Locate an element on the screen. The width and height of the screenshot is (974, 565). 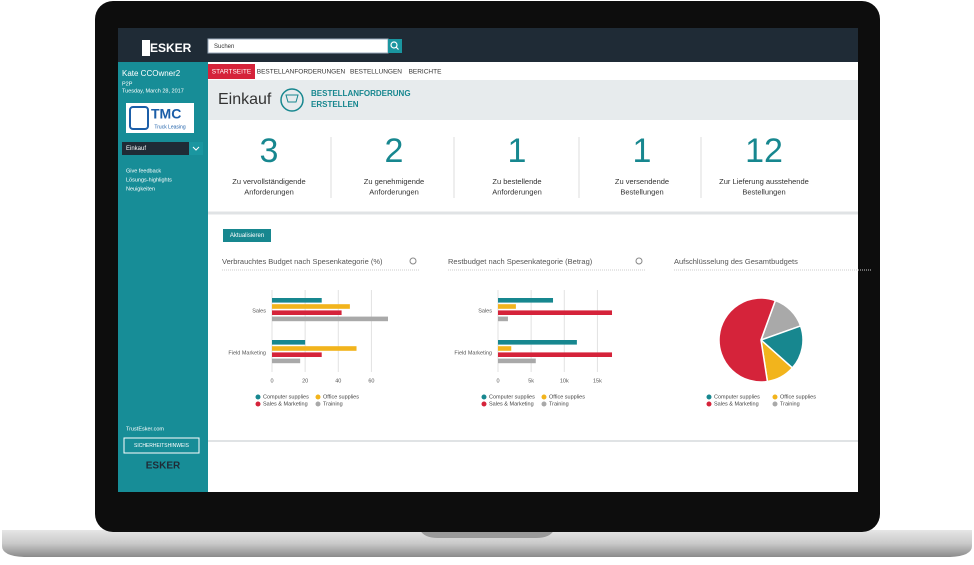
refresh-label: Aktualisieren is located at coordinates (247, 236).